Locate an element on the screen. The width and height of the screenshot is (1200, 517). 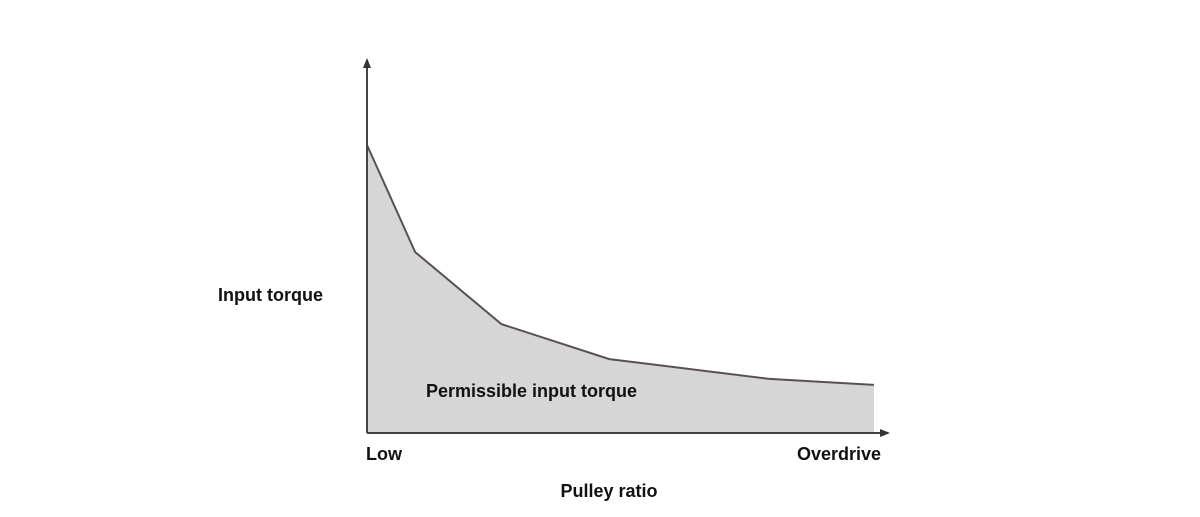
y-axis-label: Input torque is located at coordinates (270, 295).